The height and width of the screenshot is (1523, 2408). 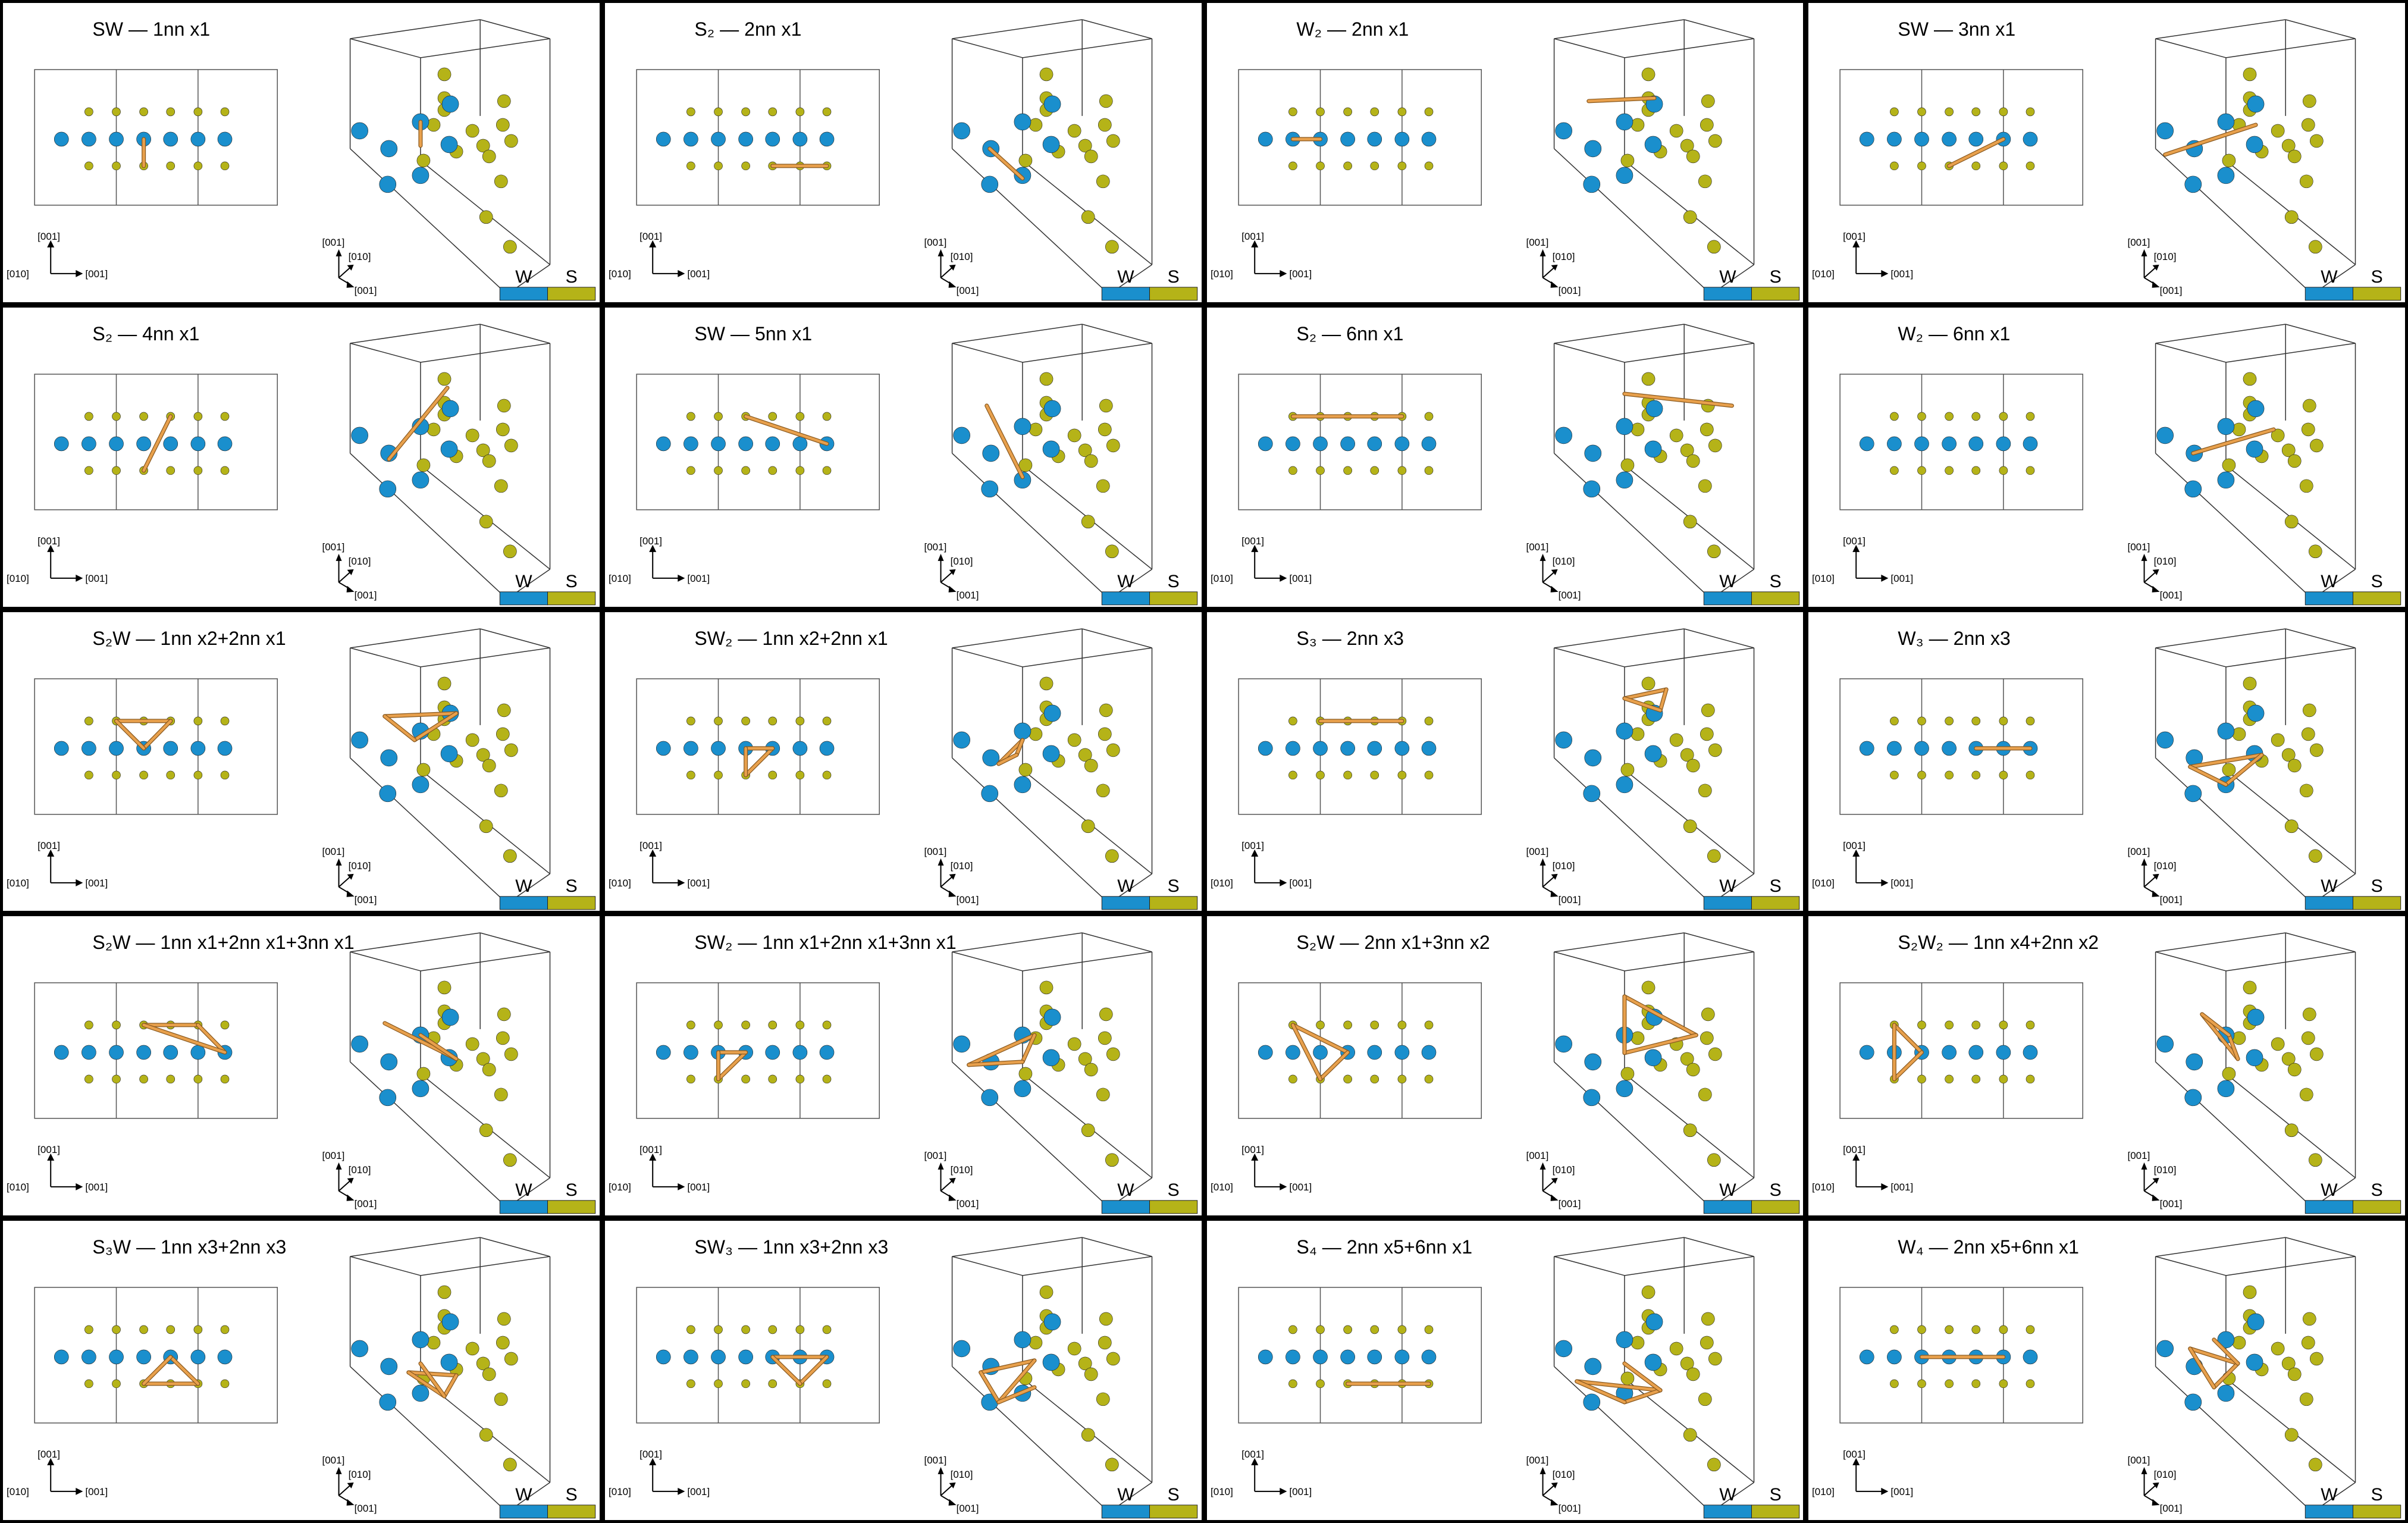 What do you see at coordinates (1349, 333) in the screenshot?
I see `panel-title: S₂ — 6nn x1` at bounding box center [1349, 333].